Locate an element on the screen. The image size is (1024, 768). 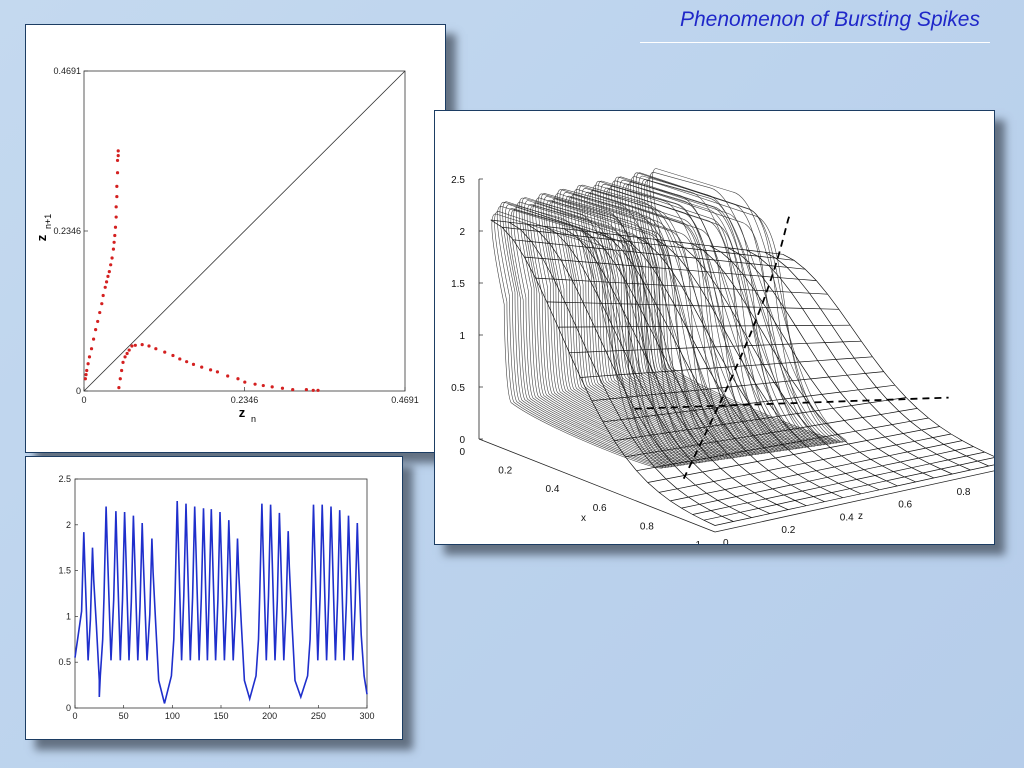
x-axis-line is located at coordinates (597, 485).